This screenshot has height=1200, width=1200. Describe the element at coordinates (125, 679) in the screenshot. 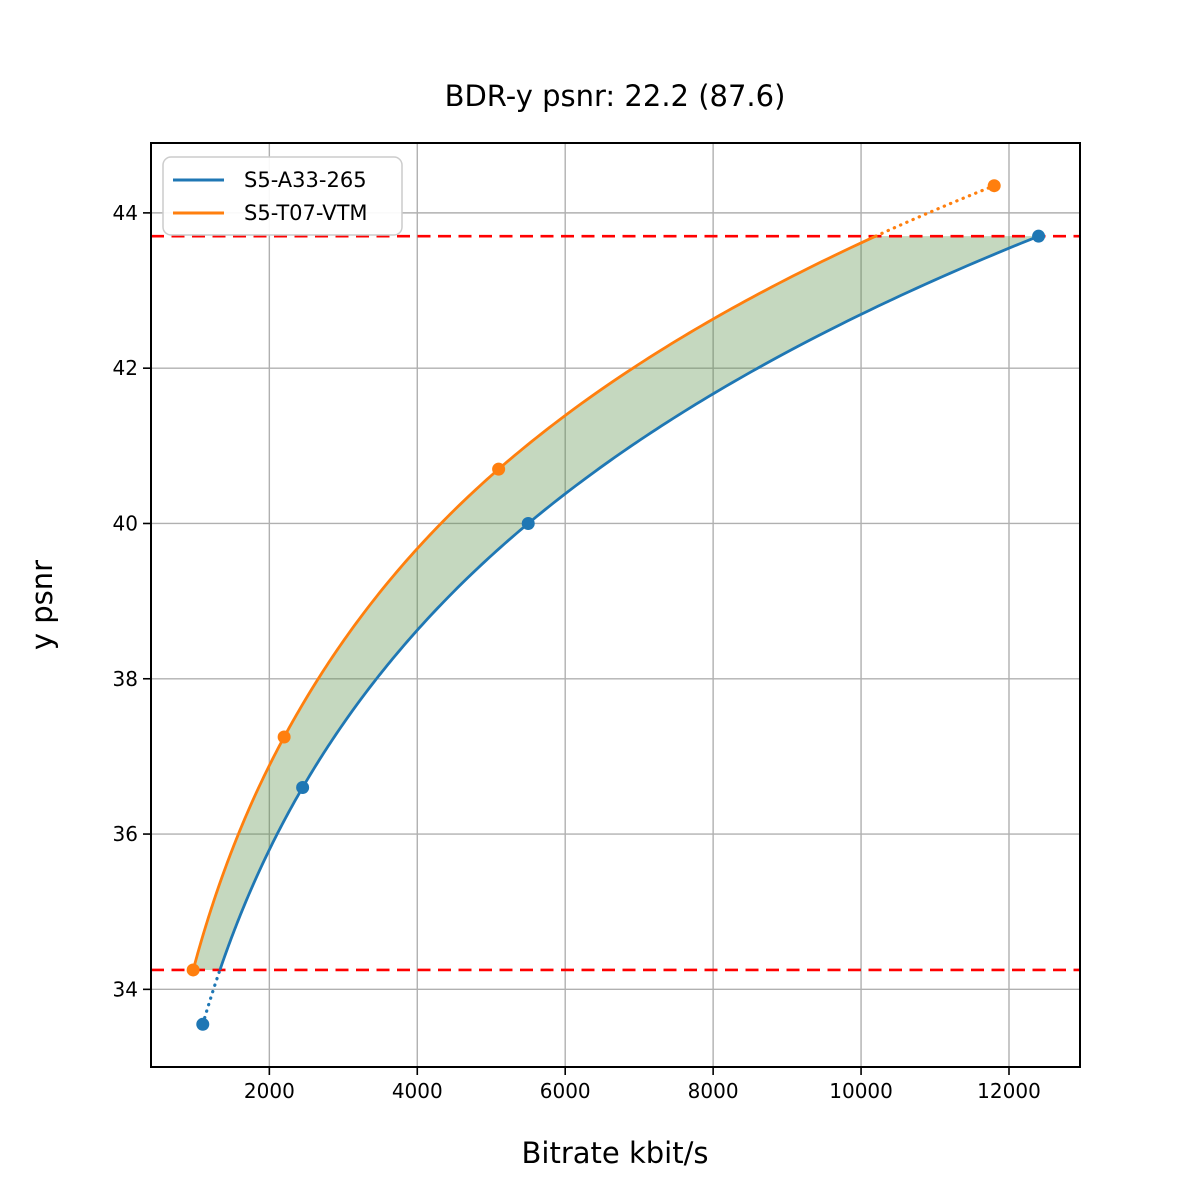

I see `y-tick-label: 38` at that location.